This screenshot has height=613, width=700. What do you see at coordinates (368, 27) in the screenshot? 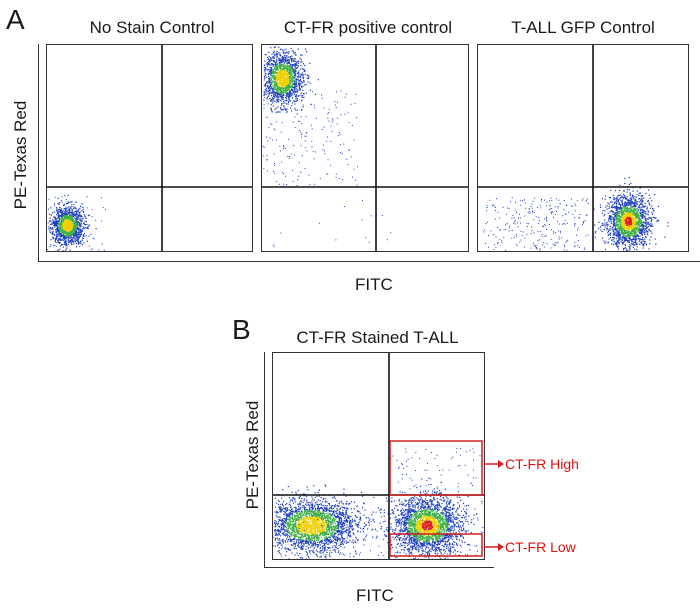
I see `plot-title-ctfr-positive: CT-FR positive control` at bounding box center [368, 27].